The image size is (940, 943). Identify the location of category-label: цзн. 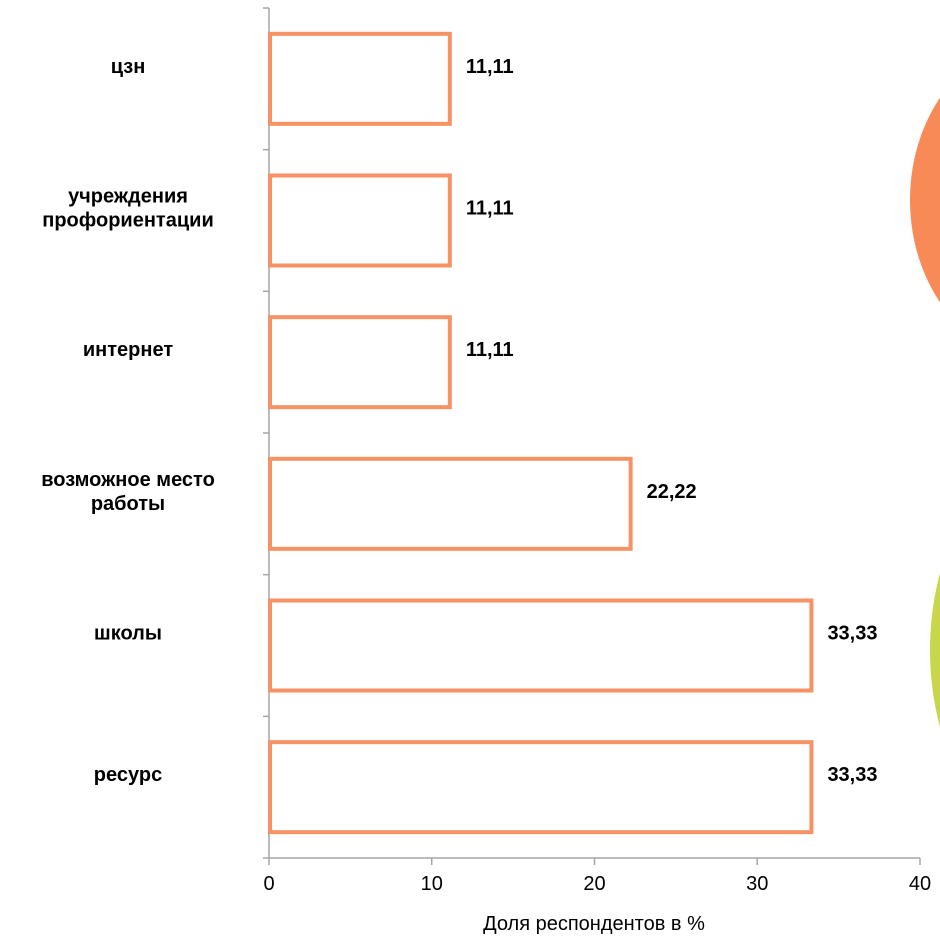
(128, 67).